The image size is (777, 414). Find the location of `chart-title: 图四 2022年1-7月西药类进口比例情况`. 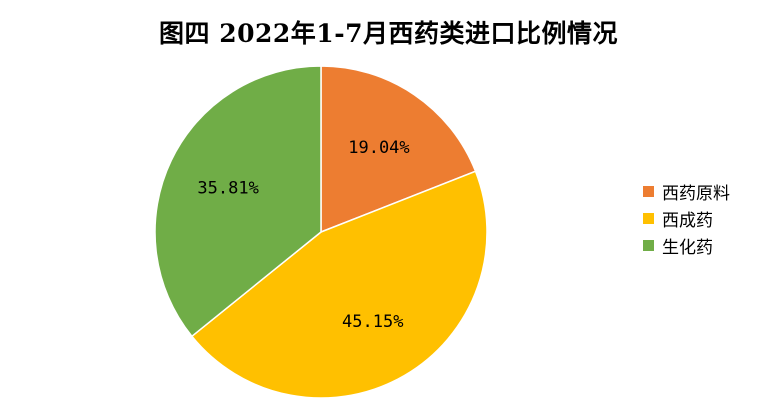

chart-title: 图四 2022年1-7月西药类进口比例情况 is located at coordinates (388, 33).